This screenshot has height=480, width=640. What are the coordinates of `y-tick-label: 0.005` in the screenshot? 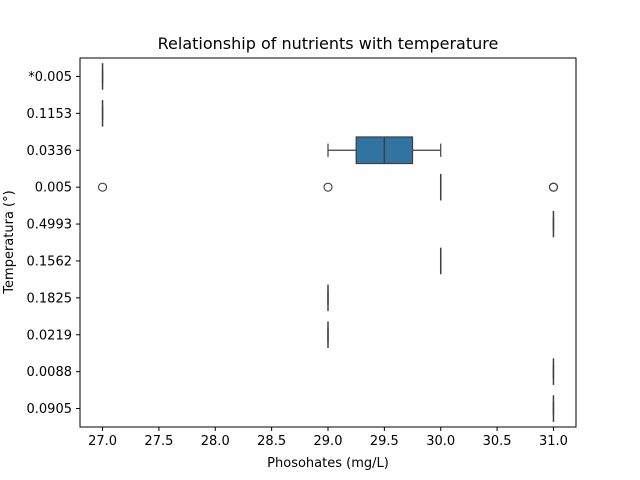 It's located at (53, 188).